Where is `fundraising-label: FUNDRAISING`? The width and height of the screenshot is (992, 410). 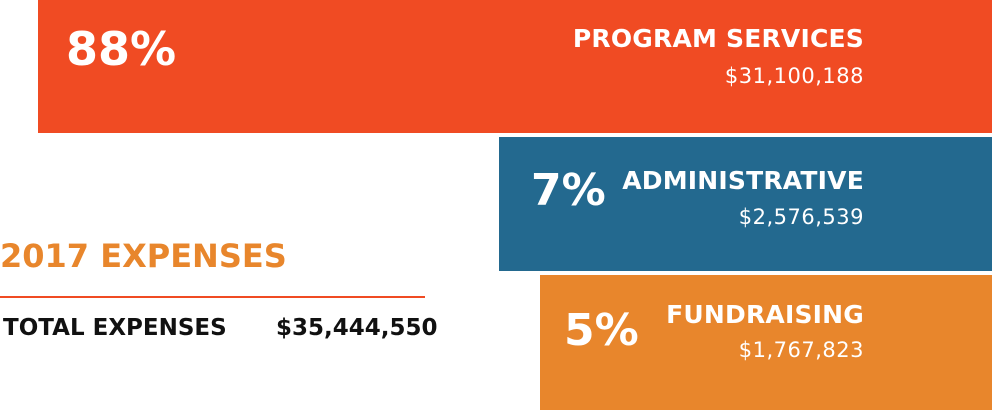 fundraising-label: FUNDRAISING is located at coordinates (765, 314).